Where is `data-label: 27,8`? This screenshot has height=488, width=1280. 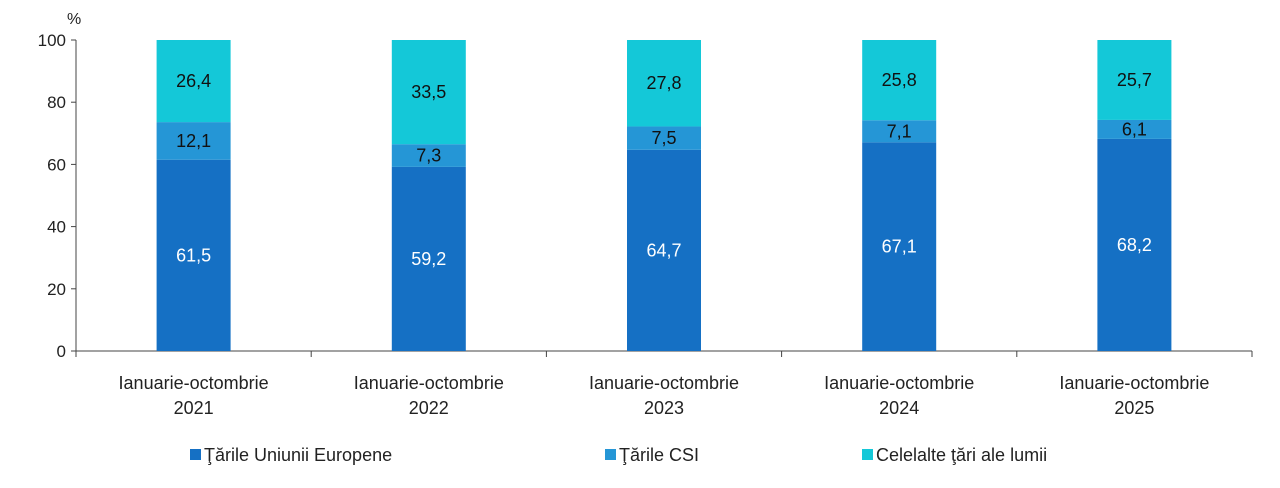 data-label: 27,8 is located at coordinates (663, 83).